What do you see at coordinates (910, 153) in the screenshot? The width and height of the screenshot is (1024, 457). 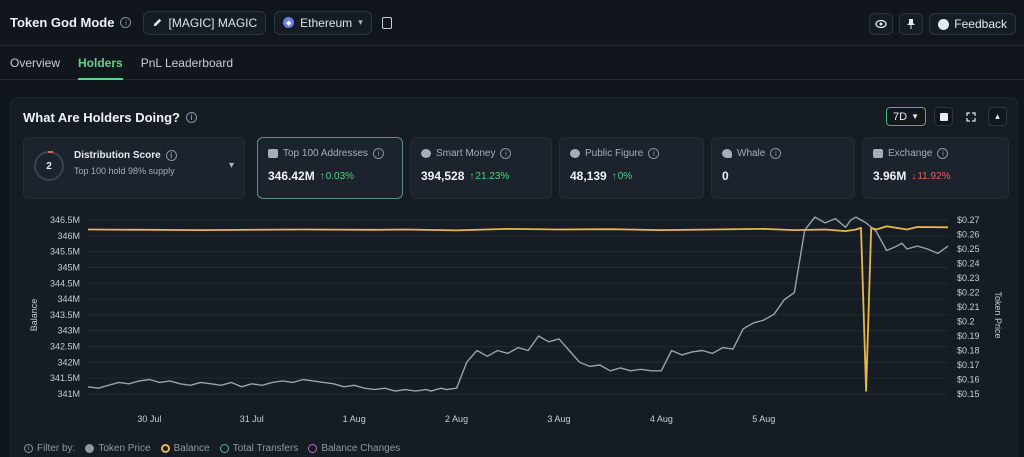 I see `exchange-label: Exchange` at bounding box center [910, 153].